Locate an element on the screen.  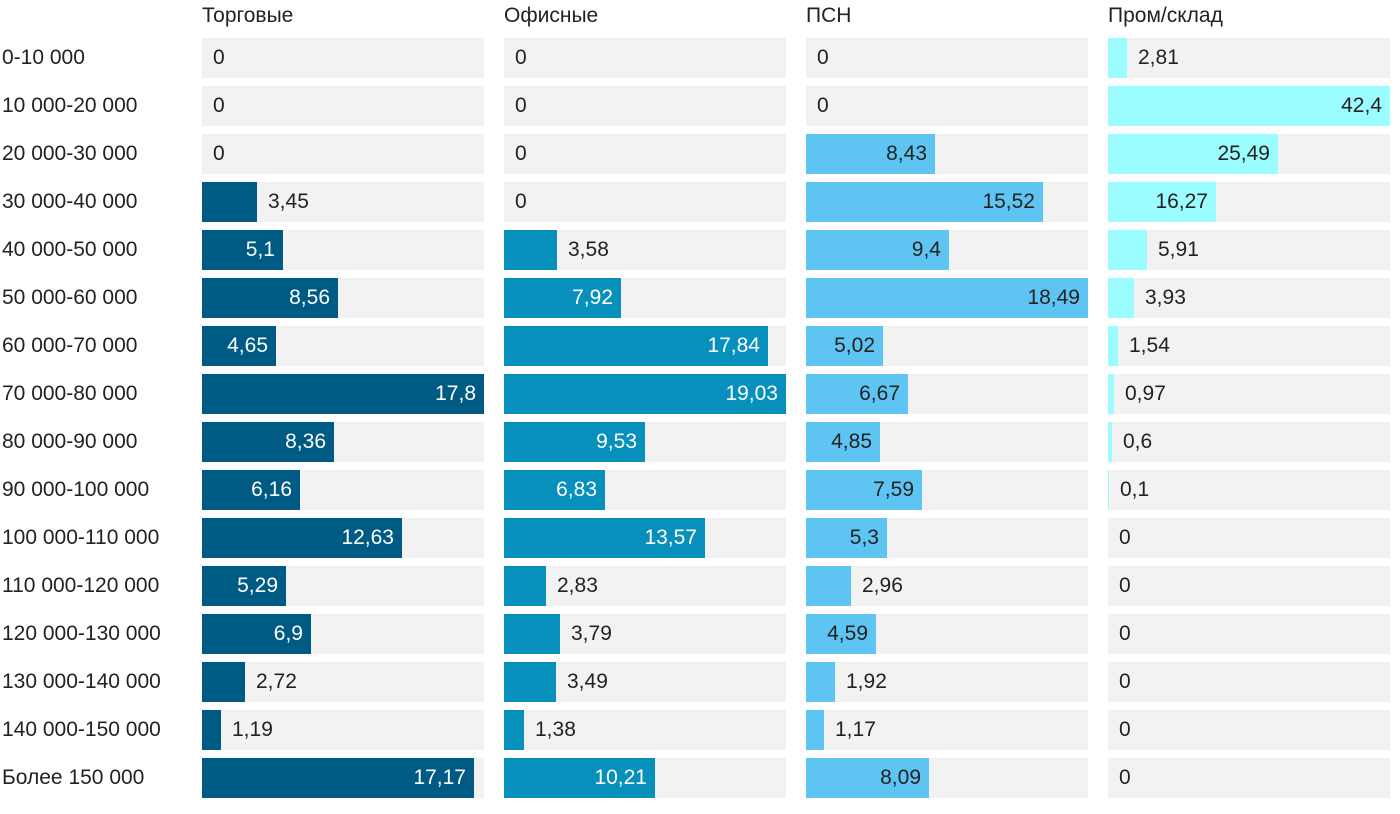
bar-track: 10,21 is located at coordinates (645, 778).